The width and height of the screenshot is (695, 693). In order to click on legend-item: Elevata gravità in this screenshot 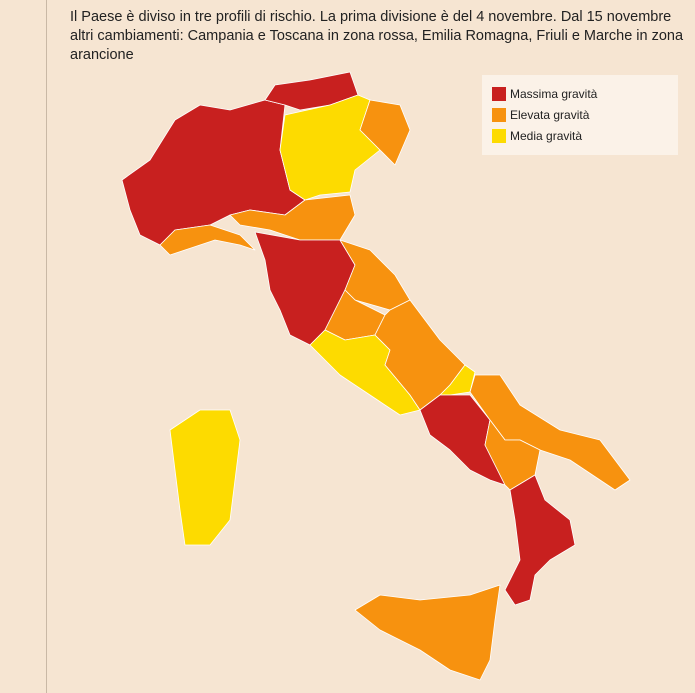, I will do `click(540, 115)`.